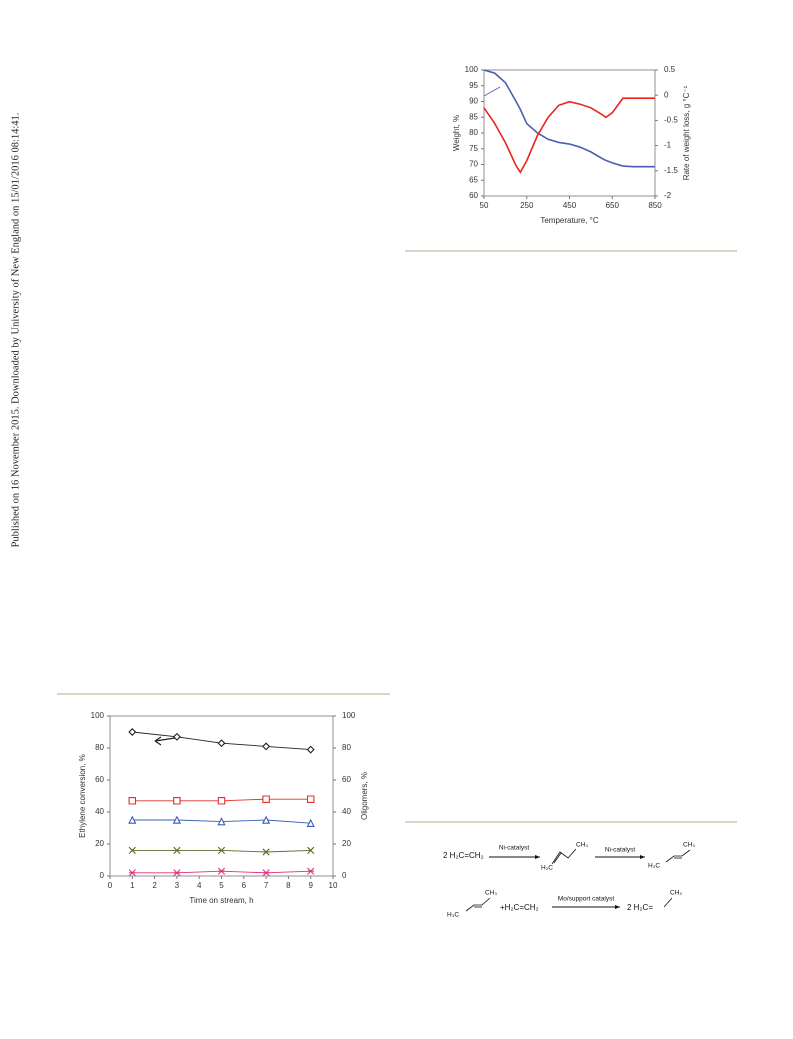 This screenshot has height=1039, width=793. I want to click on y2-axis-label: Oligomers, %, so click(364, 796).